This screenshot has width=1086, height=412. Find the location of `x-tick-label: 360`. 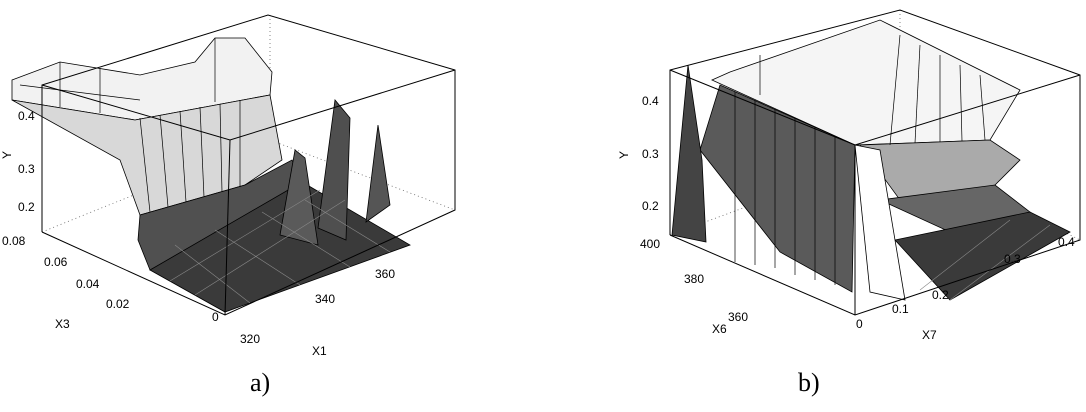

x-tick-label: 360 is located at coordinates (385, 274).